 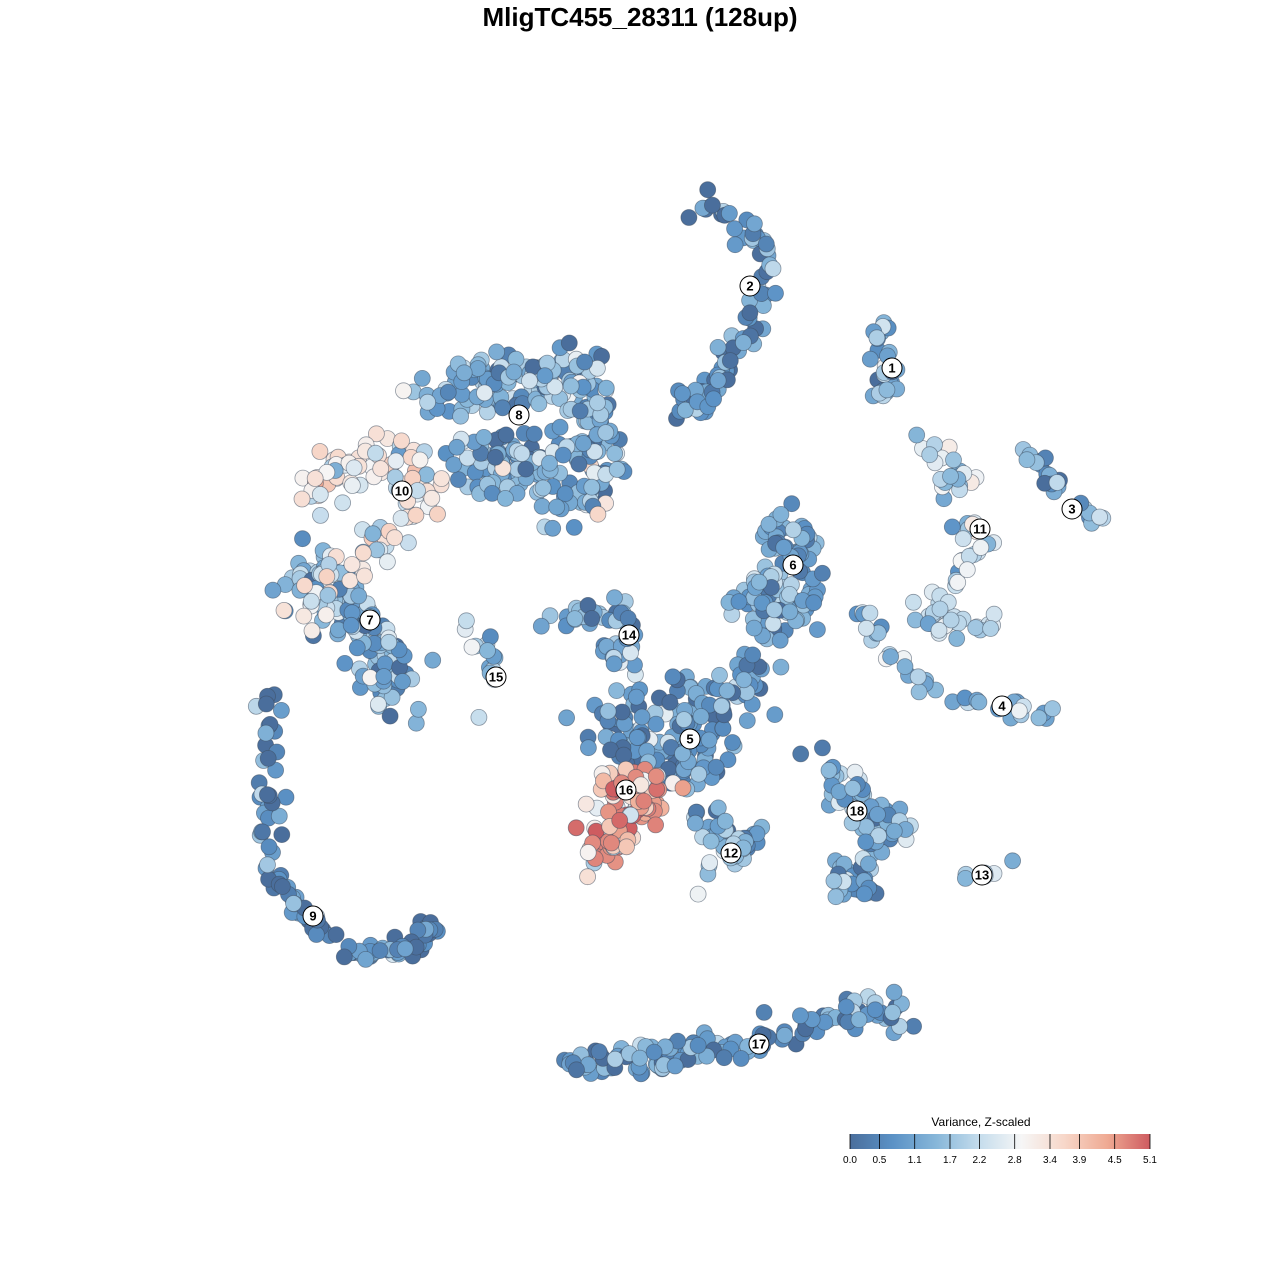 What do you see at coordinates (731, 853) in the screenshot?
I see `cluster-label-text: 12` at bounding box center [731, 853].